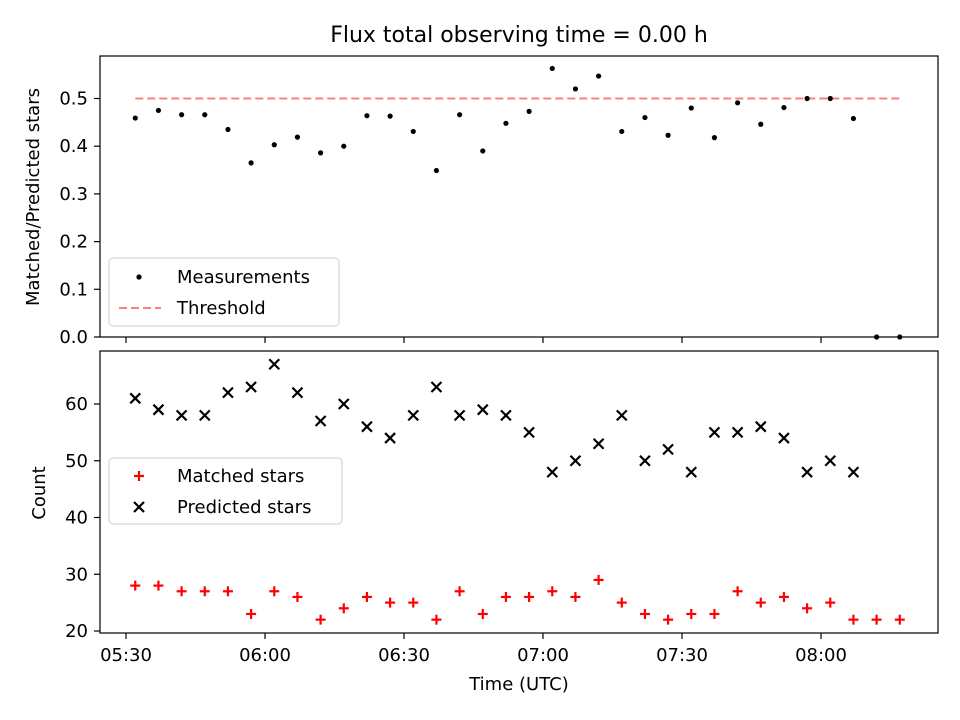 The height and width of the screenshot is (720, 960). Describe the element at coordinates (543, 655) in the screenshot. I see `count-x-tick-label: 07:00` at that location.